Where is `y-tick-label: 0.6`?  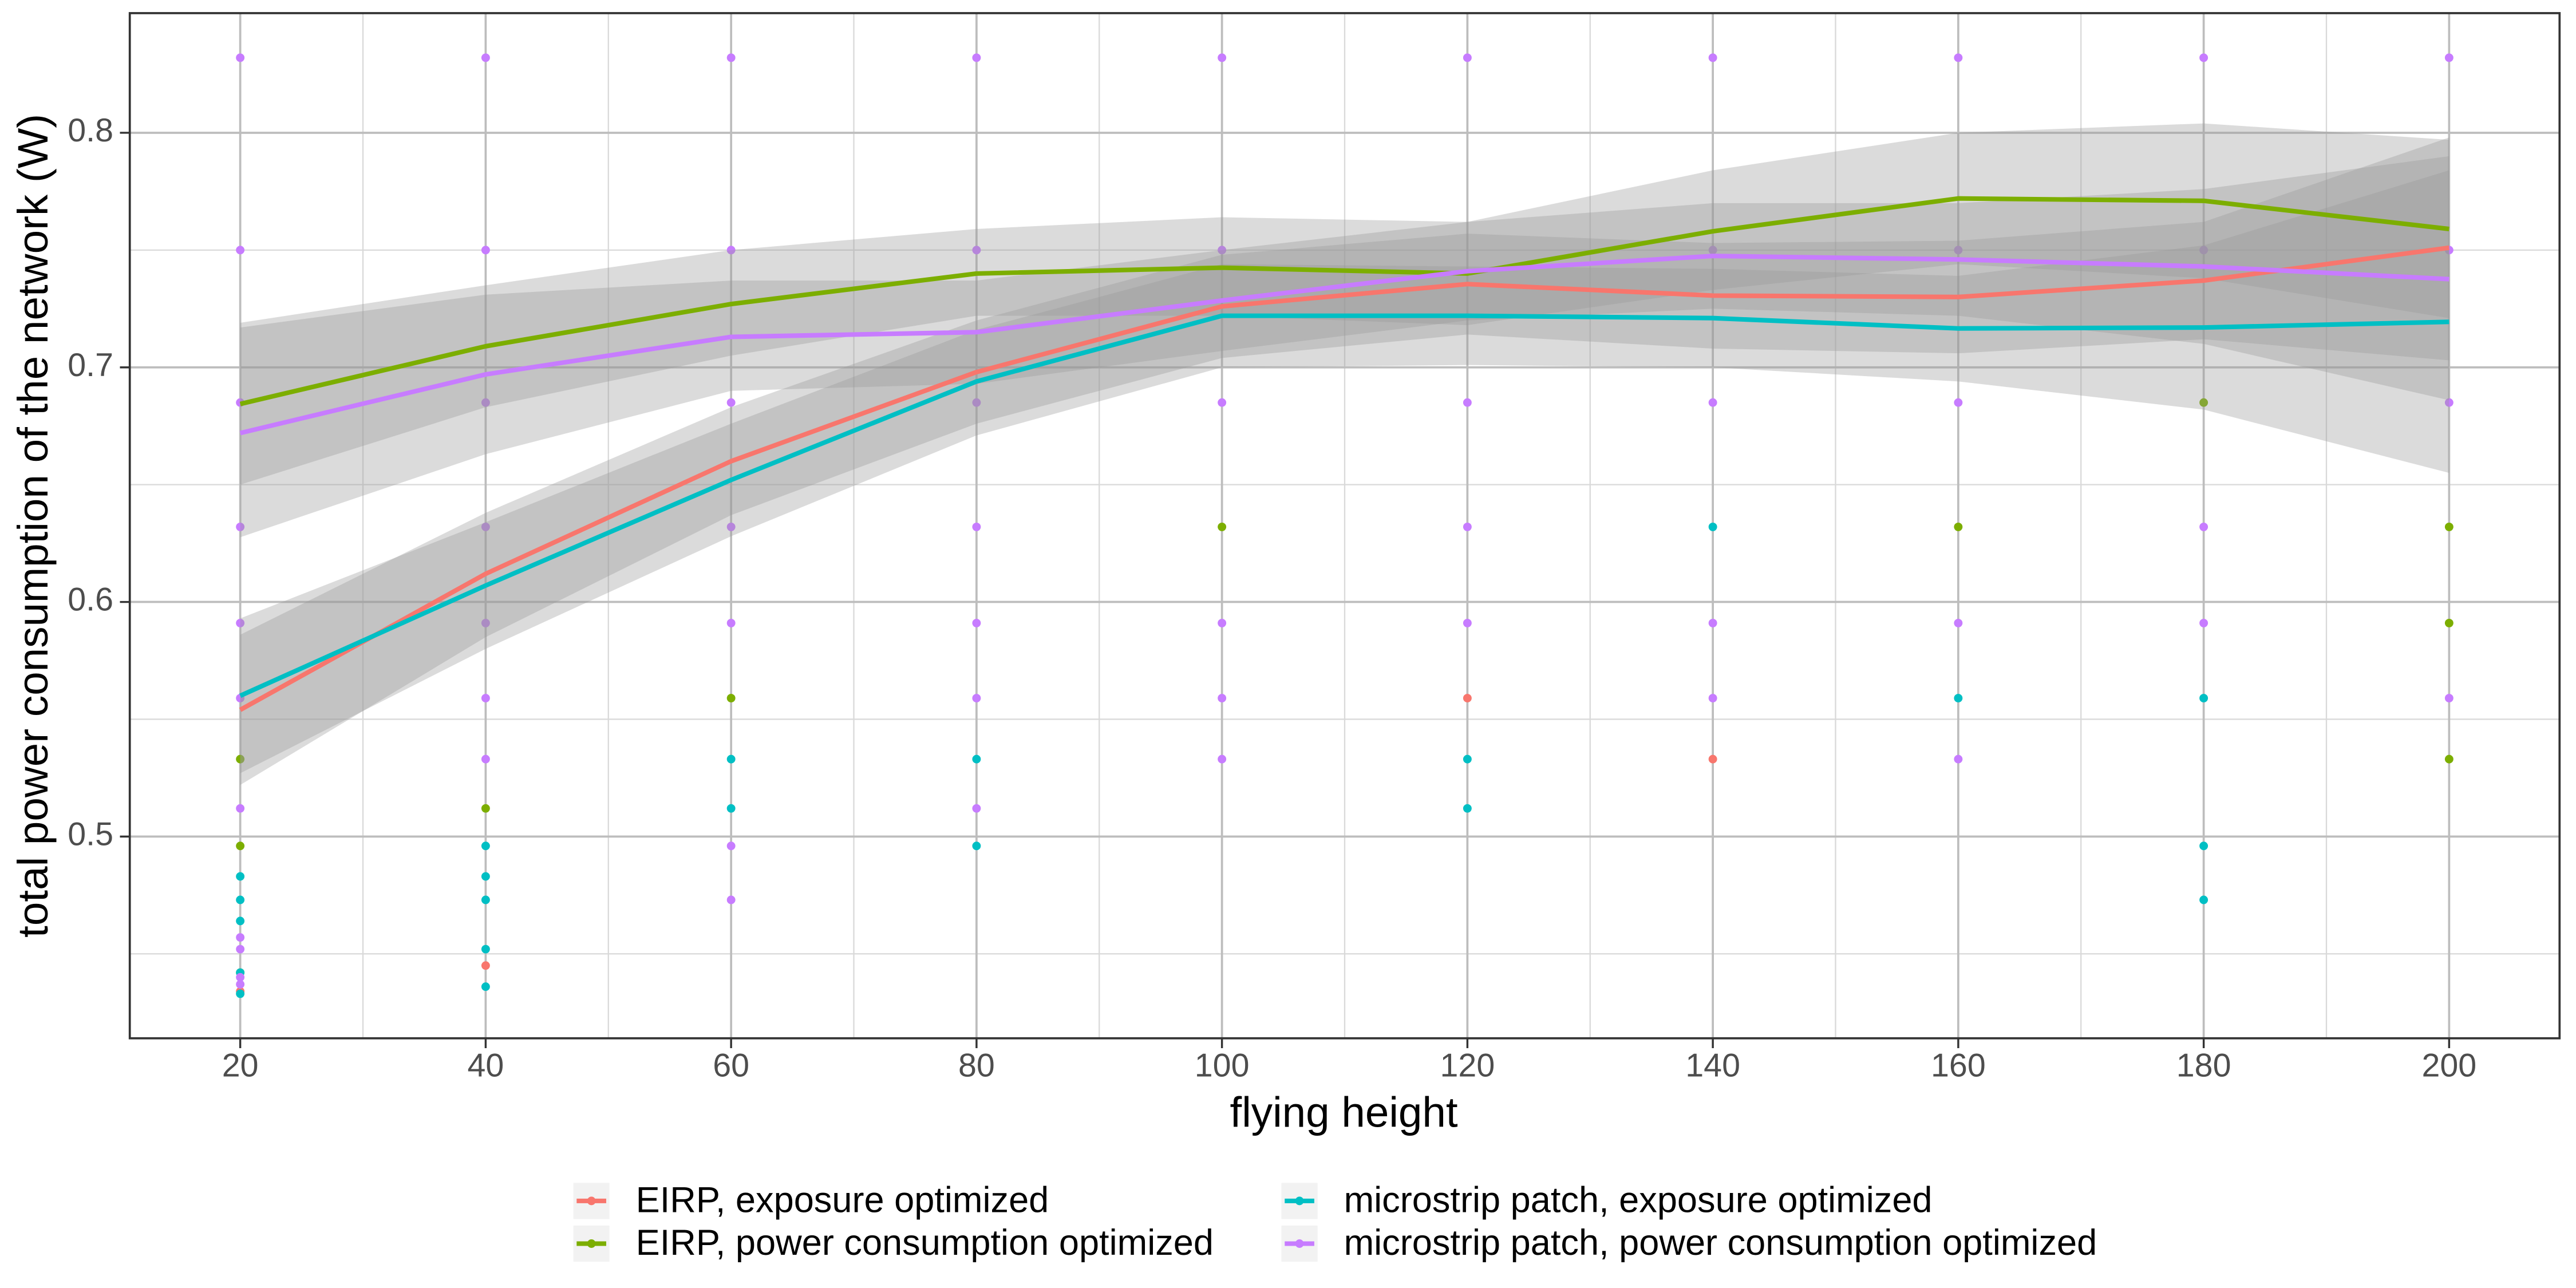 y-tick-label: 0.6 is located at coordinates (90, 600).